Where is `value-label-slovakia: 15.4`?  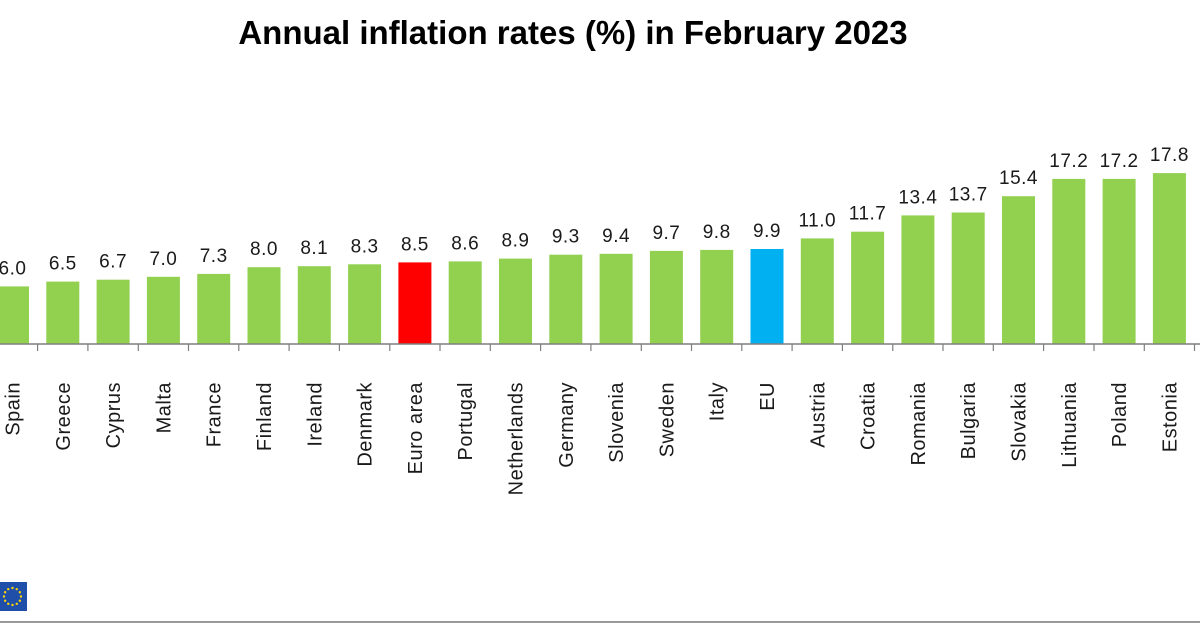
value-label-slovakia: 15.4 is located at coordinates (1018, 178).